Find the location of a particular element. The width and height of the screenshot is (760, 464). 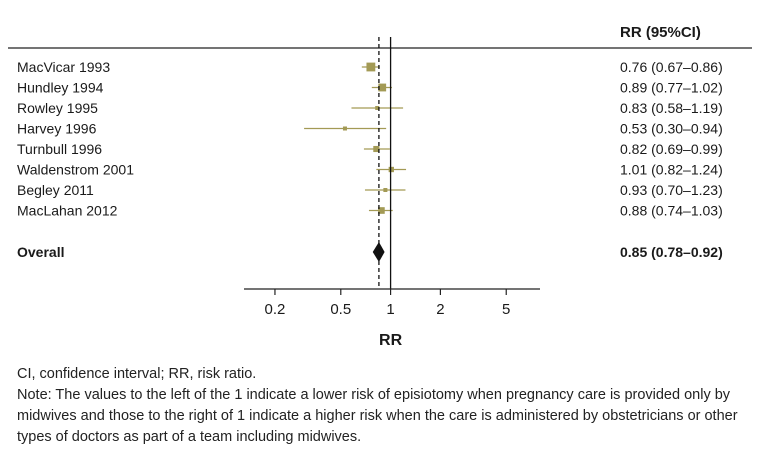

overall-rr-ci: 0.85 (0.78–0.92) is located at coordinates (671, 252).